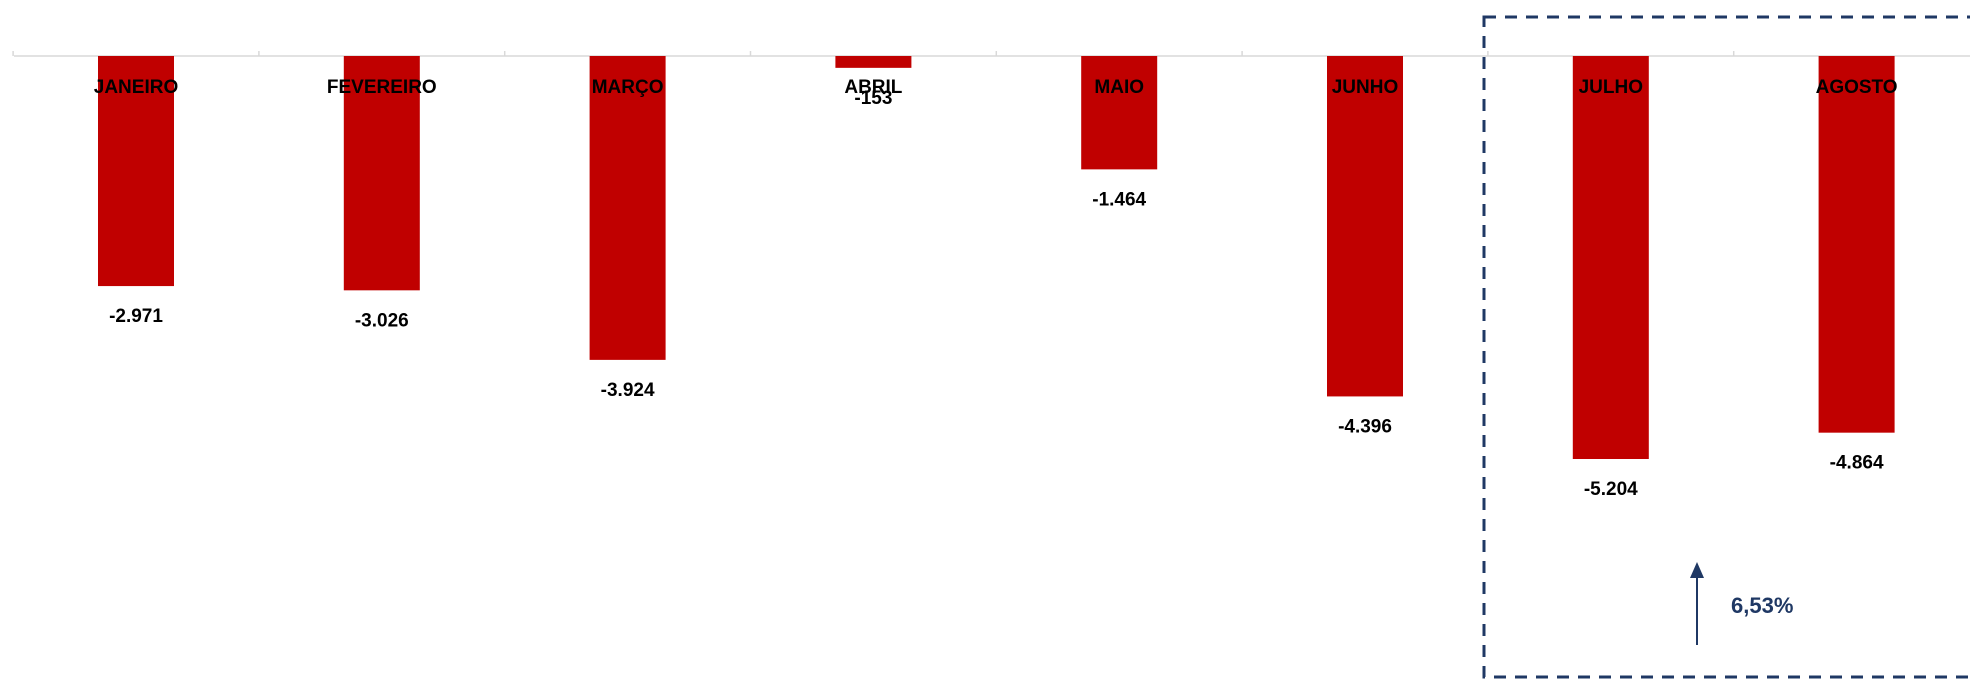  What do you see at coordinates (628, 87) in the screenshot?
I see `category-label: MARÇO` at bounding box center [628, 87].